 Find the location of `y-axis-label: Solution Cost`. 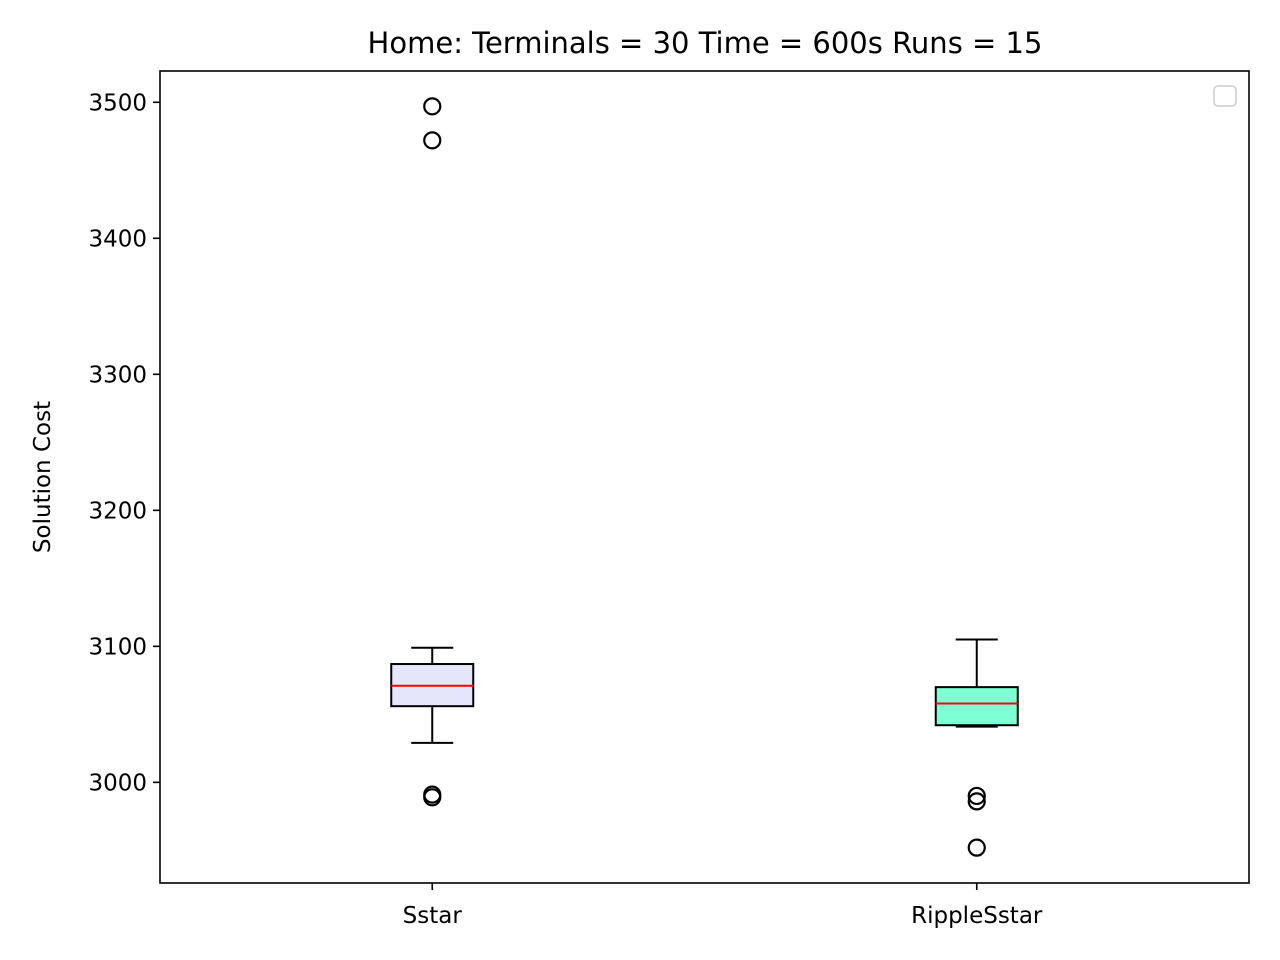

y-axis-label: Solution Cost is located at coordinates (43, 477).